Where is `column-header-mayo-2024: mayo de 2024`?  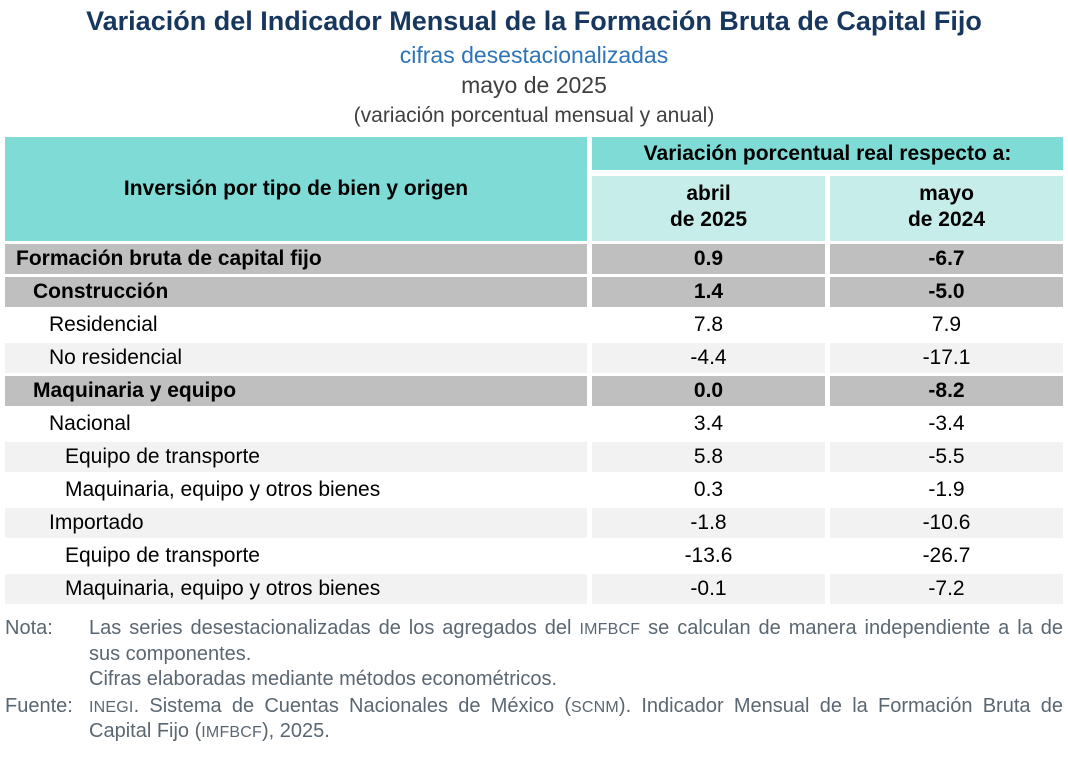 column-header-mayo-2024: mayo de 2024 is located at coordinates (944, 209).